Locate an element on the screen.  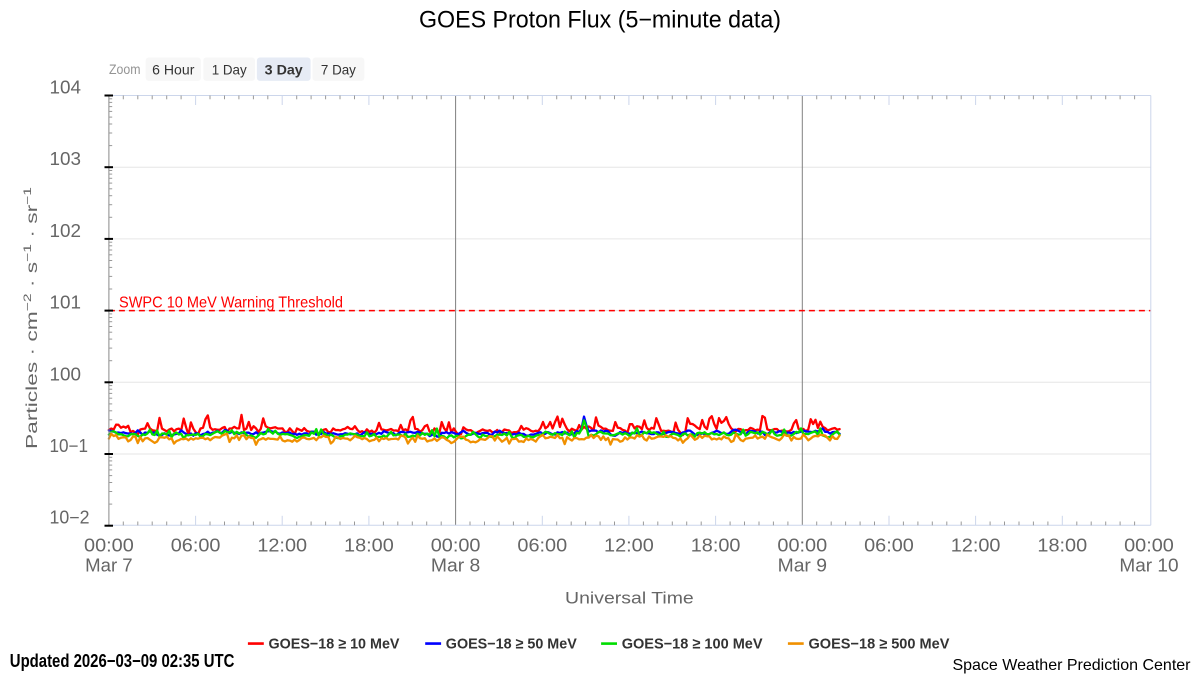
svg-text: GOES−18 ≥ 500 MeV is located at coordinates (879, 643).